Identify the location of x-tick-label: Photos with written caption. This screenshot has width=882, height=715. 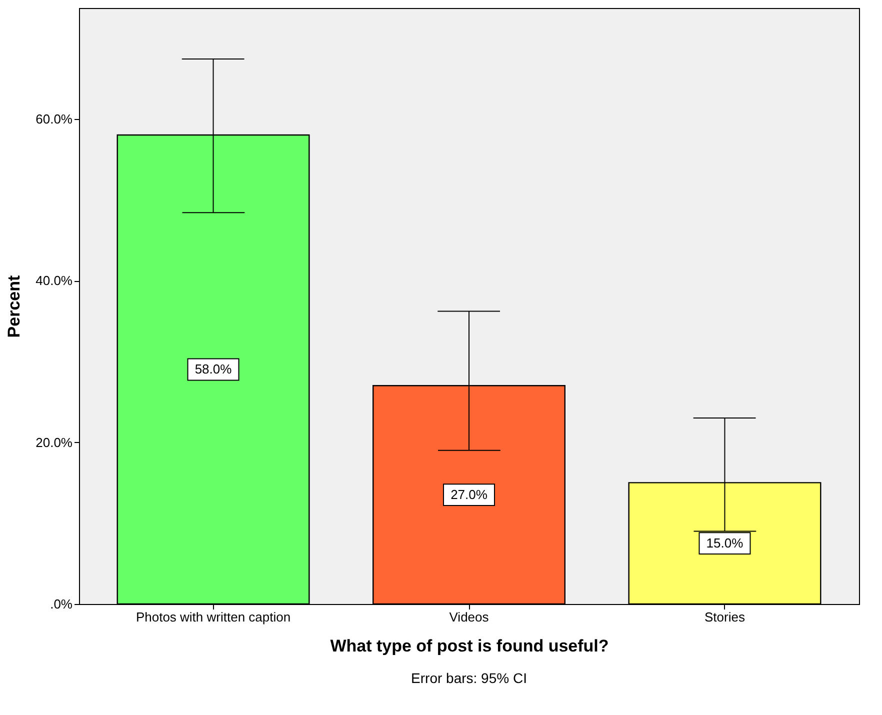
(213, 617).